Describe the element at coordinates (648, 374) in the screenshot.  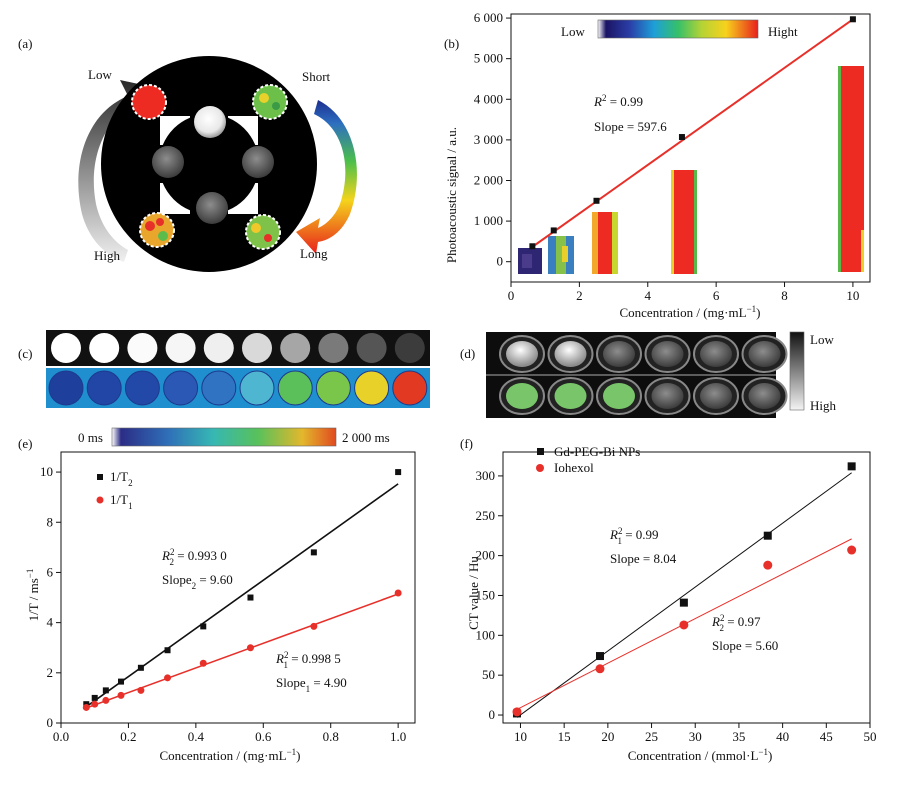
I see `panel-d: (d) Low High` at that location.